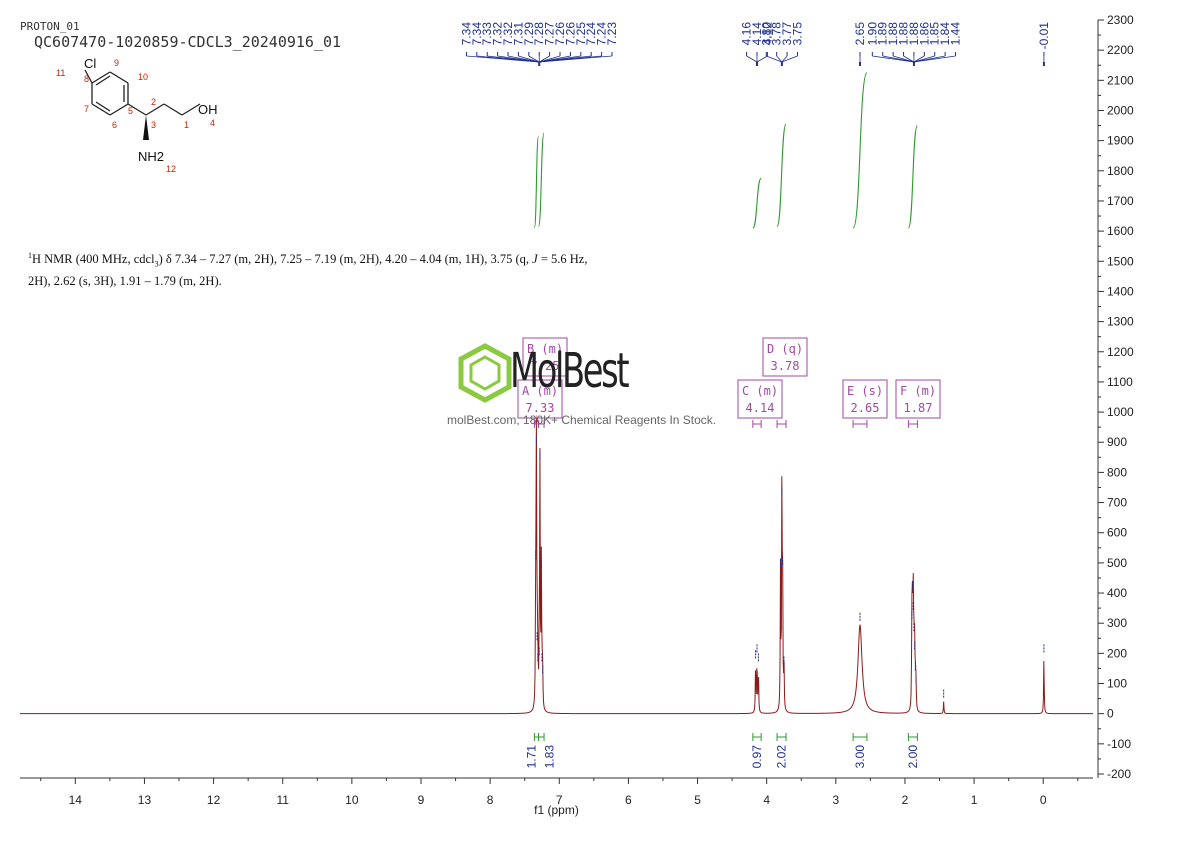 Image resolution: width=1190 pixels, height=841 pixels. What do you see at coordinates (549, 757) in the screenshot?
I see `integral-value: 1.83` at bounding box center [549, 757].